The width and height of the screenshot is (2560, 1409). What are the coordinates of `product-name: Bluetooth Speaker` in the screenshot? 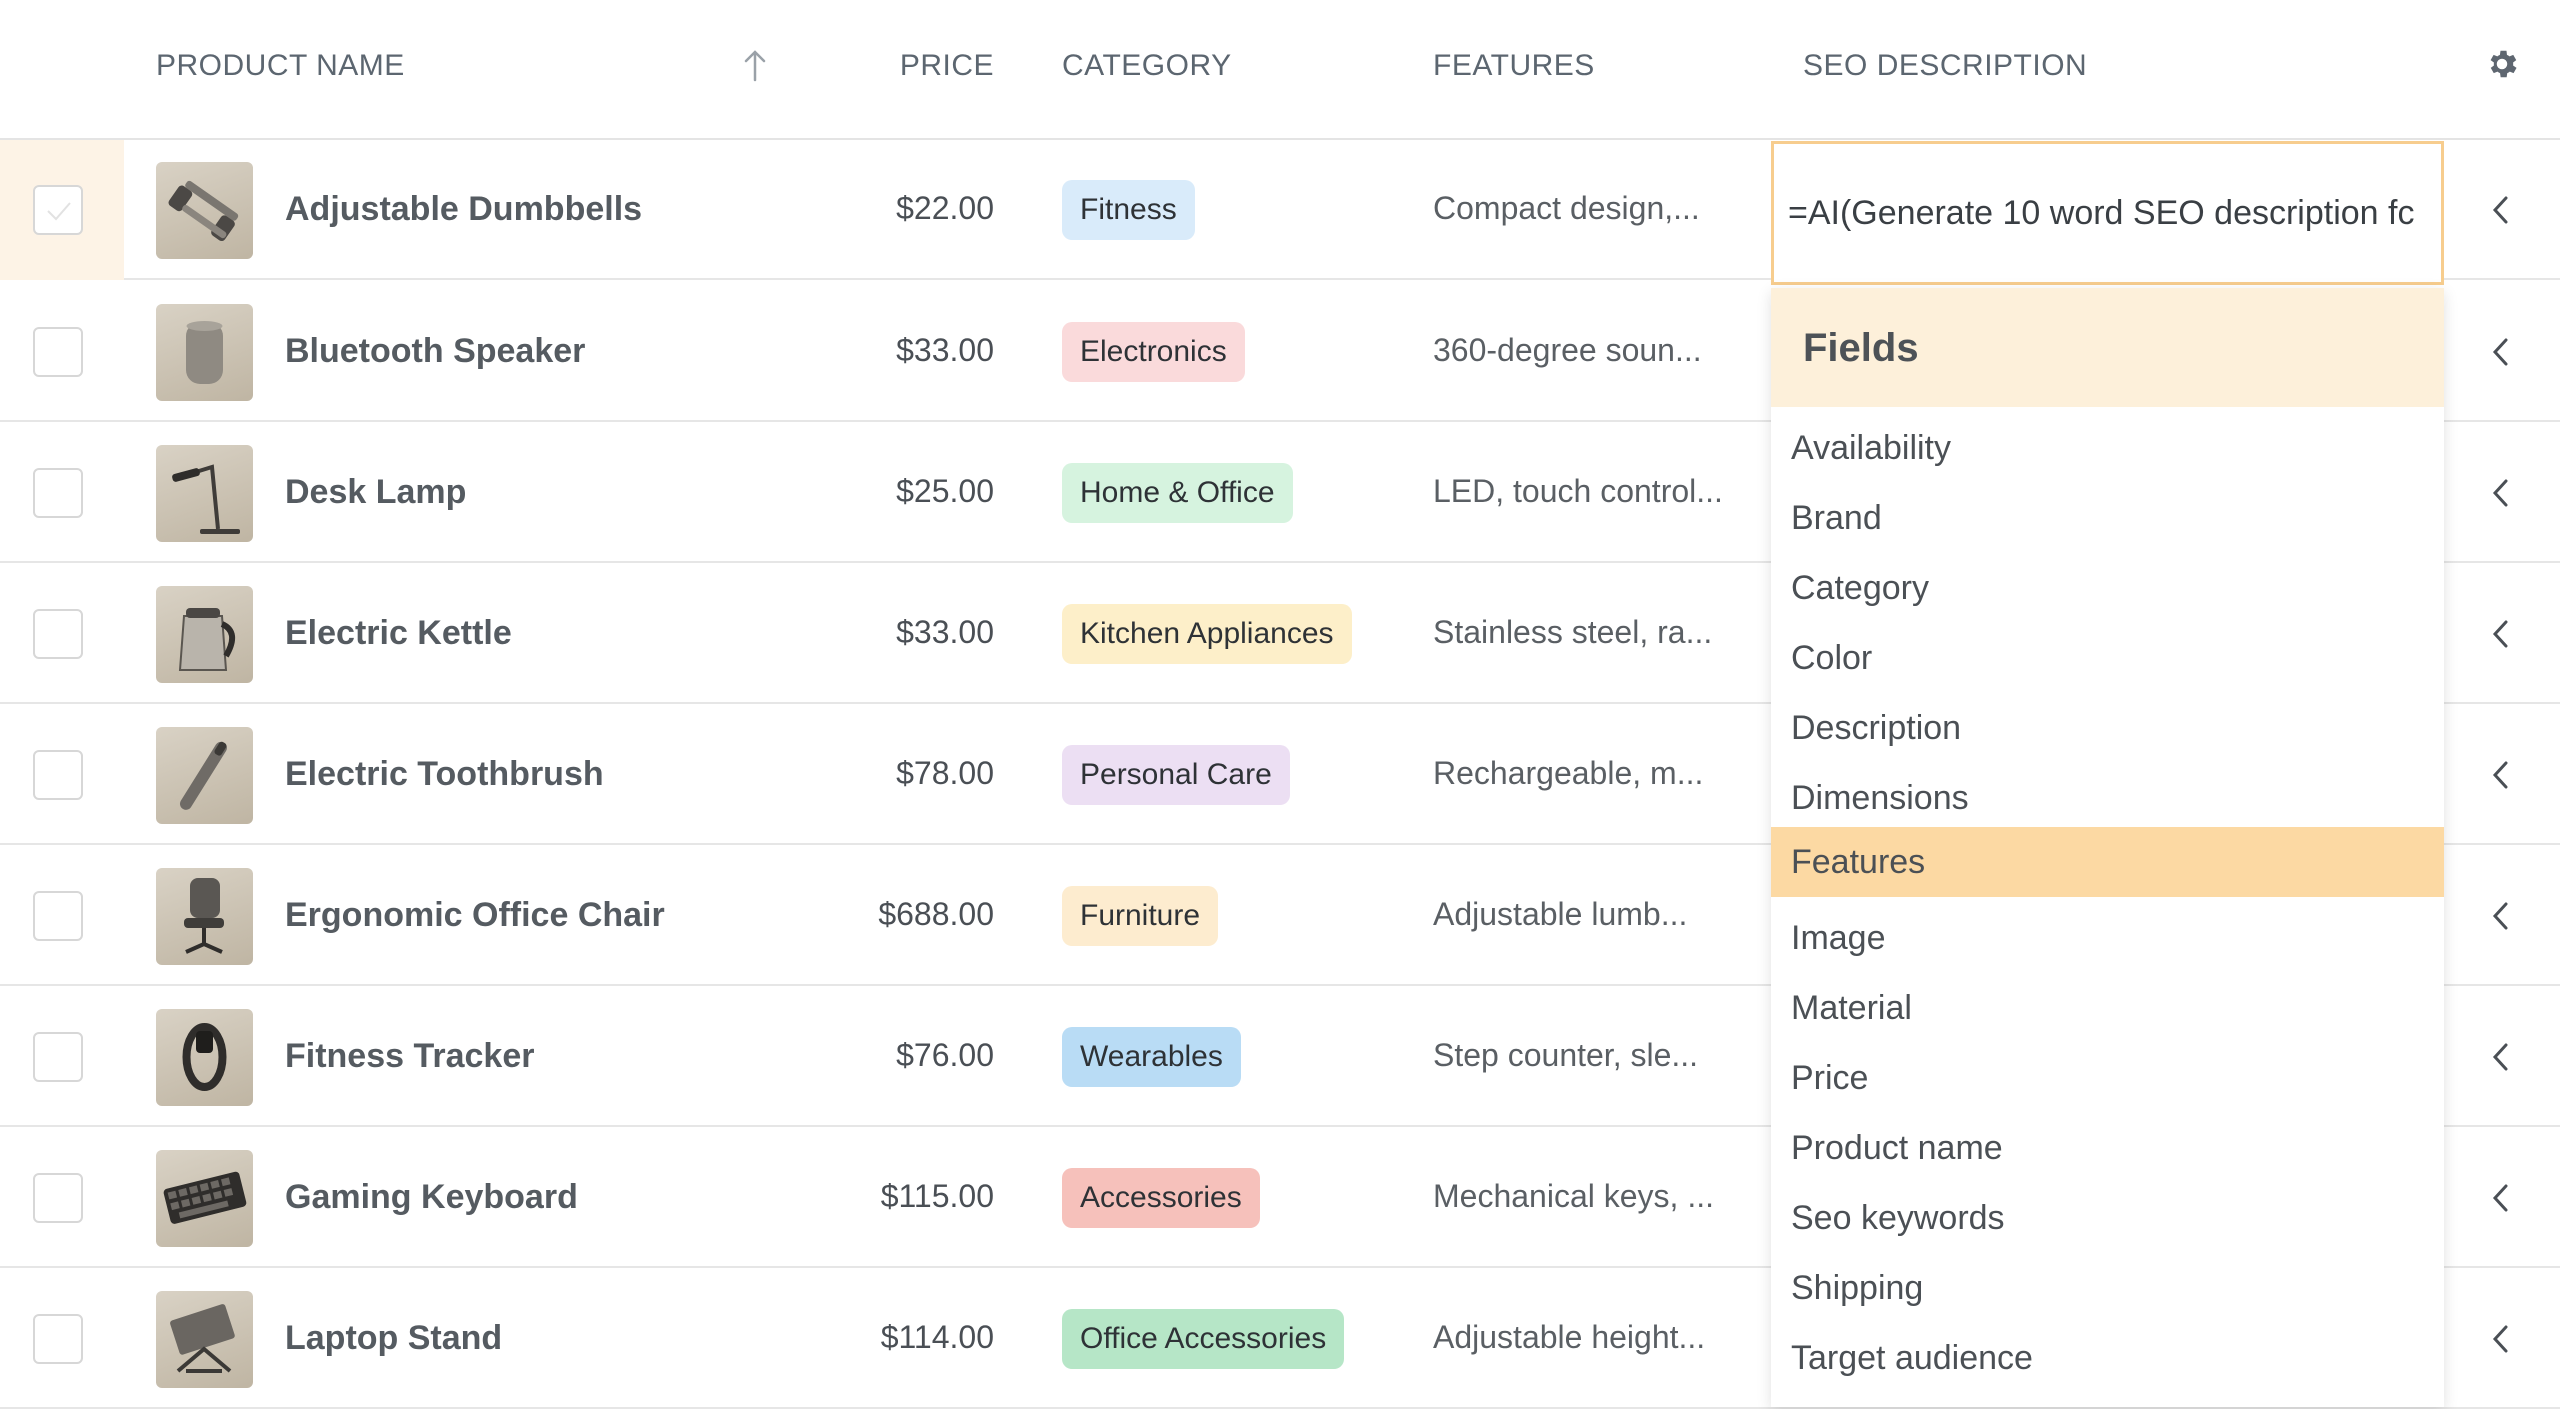 It's located at (435, 351).